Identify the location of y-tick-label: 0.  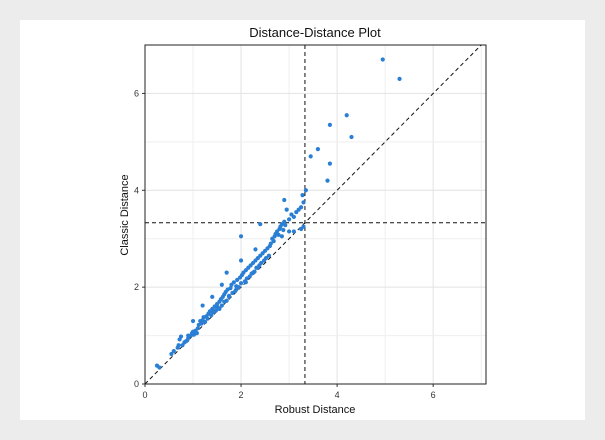
(136, 384).